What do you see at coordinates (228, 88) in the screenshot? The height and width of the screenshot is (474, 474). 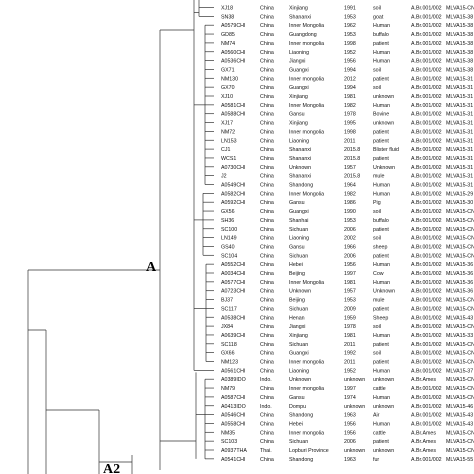 I see `cell-strain: GX70` at bounding box center [228, 88].